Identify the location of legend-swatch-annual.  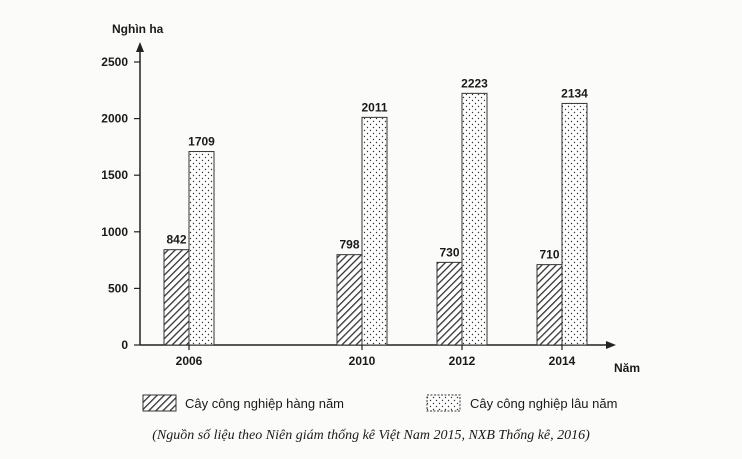
(159, 403).